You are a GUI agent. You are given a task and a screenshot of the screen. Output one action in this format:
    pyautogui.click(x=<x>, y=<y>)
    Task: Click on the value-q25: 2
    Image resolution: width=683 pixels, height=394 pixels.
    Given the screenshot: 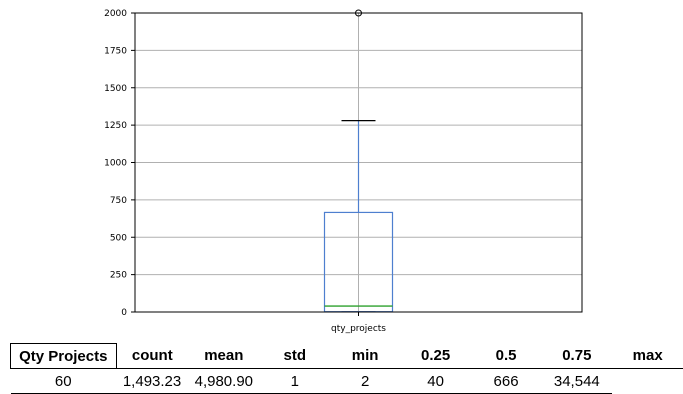 What is the action you would take?
    pyautogui.click(x=365, y=381)
    